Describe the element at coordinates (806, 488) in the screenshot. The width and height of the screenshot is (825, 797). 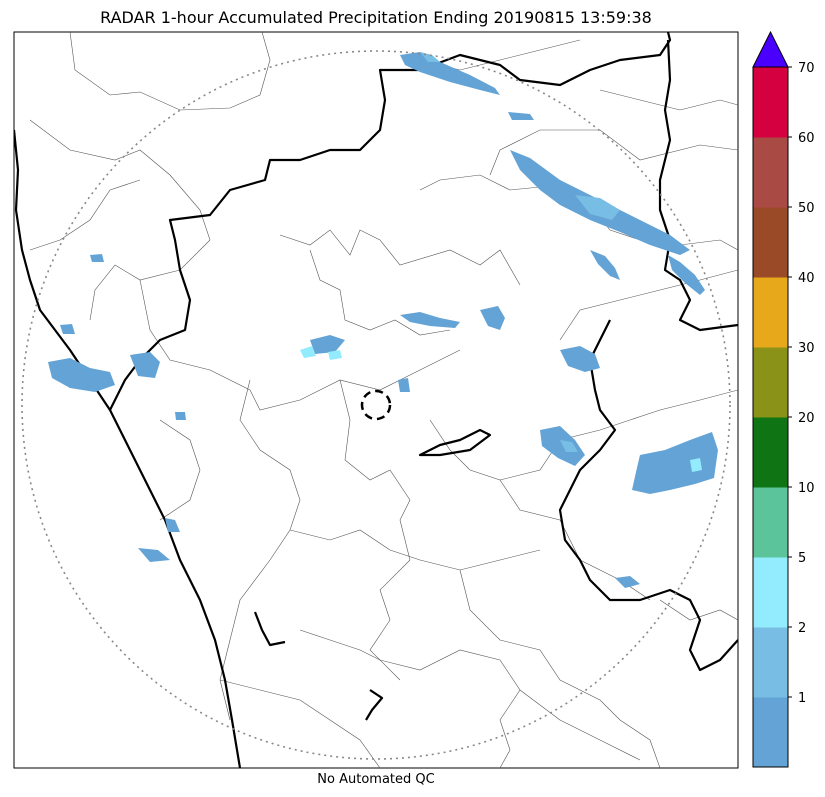
I see `colorbar-tick-label: 10` at that location.